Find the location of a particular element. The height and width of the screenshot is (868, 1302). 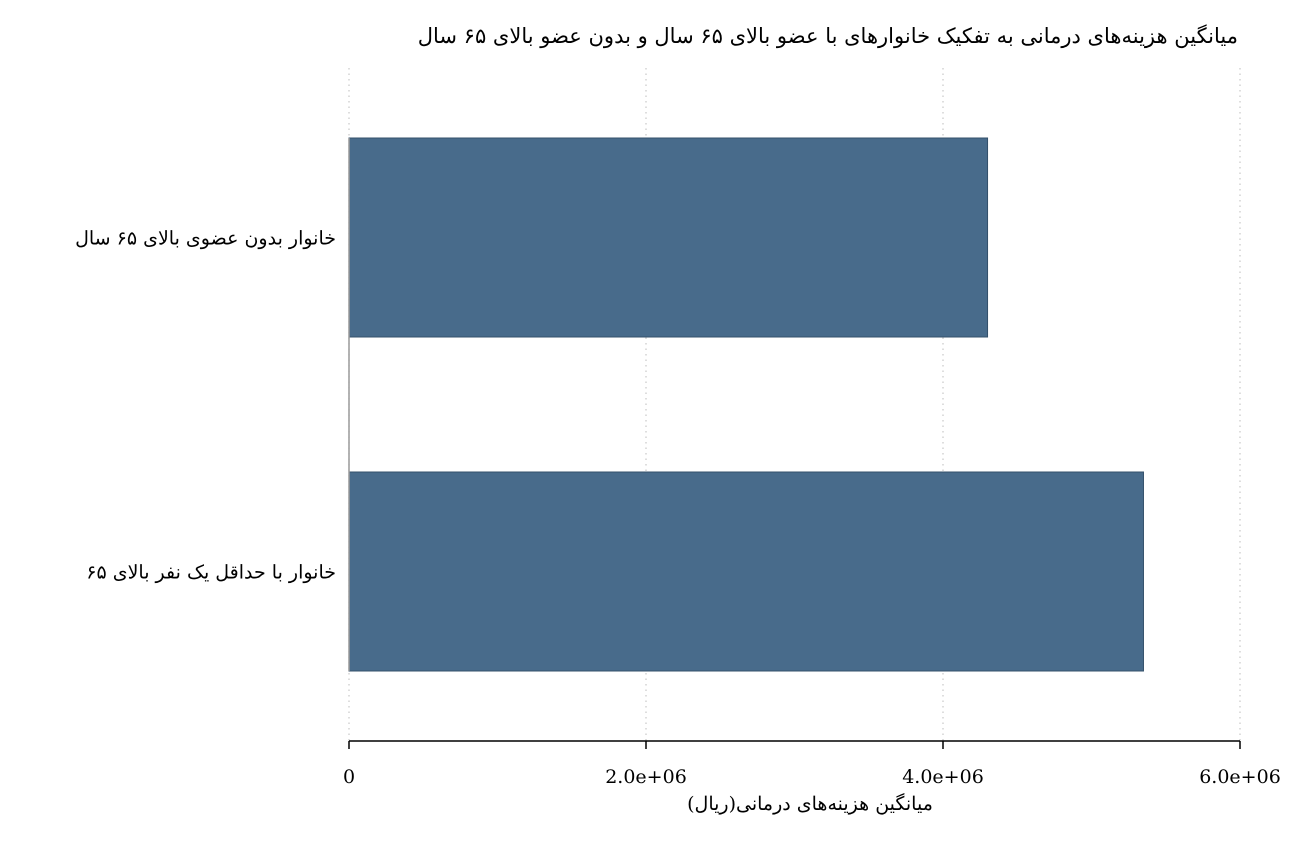

y-category-label: خانوار بدون عضوی بالای ۶۵ سال is located at coordinates (205, 239).